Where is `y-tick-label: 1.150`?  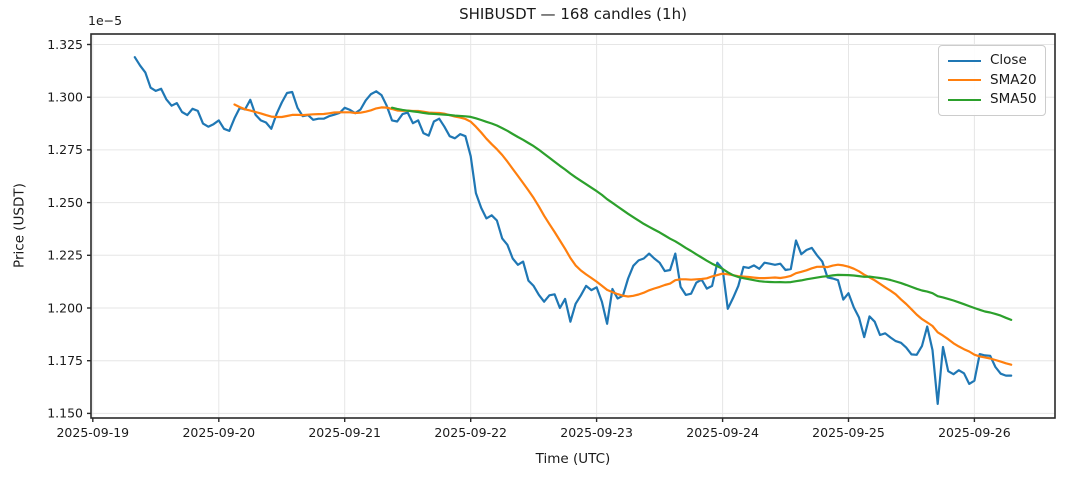
y-tick-label: 1.150 is located at coordinates (65, 413).